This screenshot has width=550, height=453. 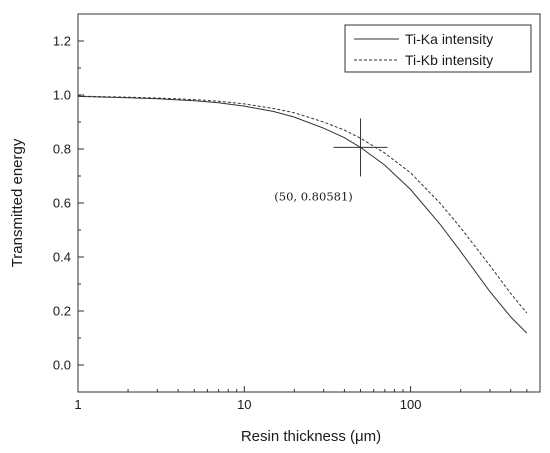 What do you see at coordinates (311, 436) in the screenshot?
I see `x-axis-title: Resin thickness (μm)` at bounding box center [311, 436].